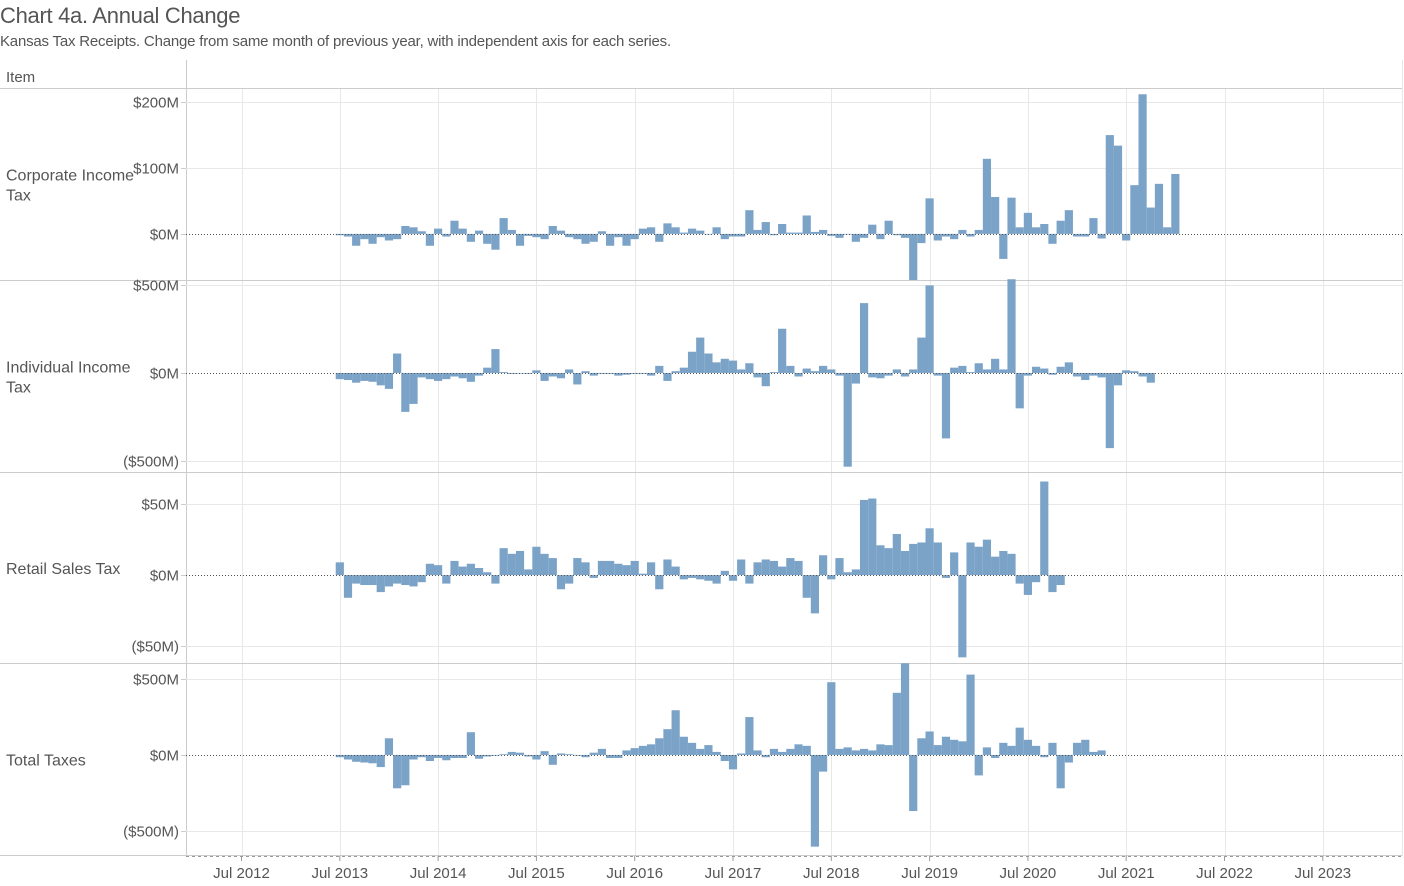  I want to click on x-tick-label: Jul 2012, so click(241, 873).